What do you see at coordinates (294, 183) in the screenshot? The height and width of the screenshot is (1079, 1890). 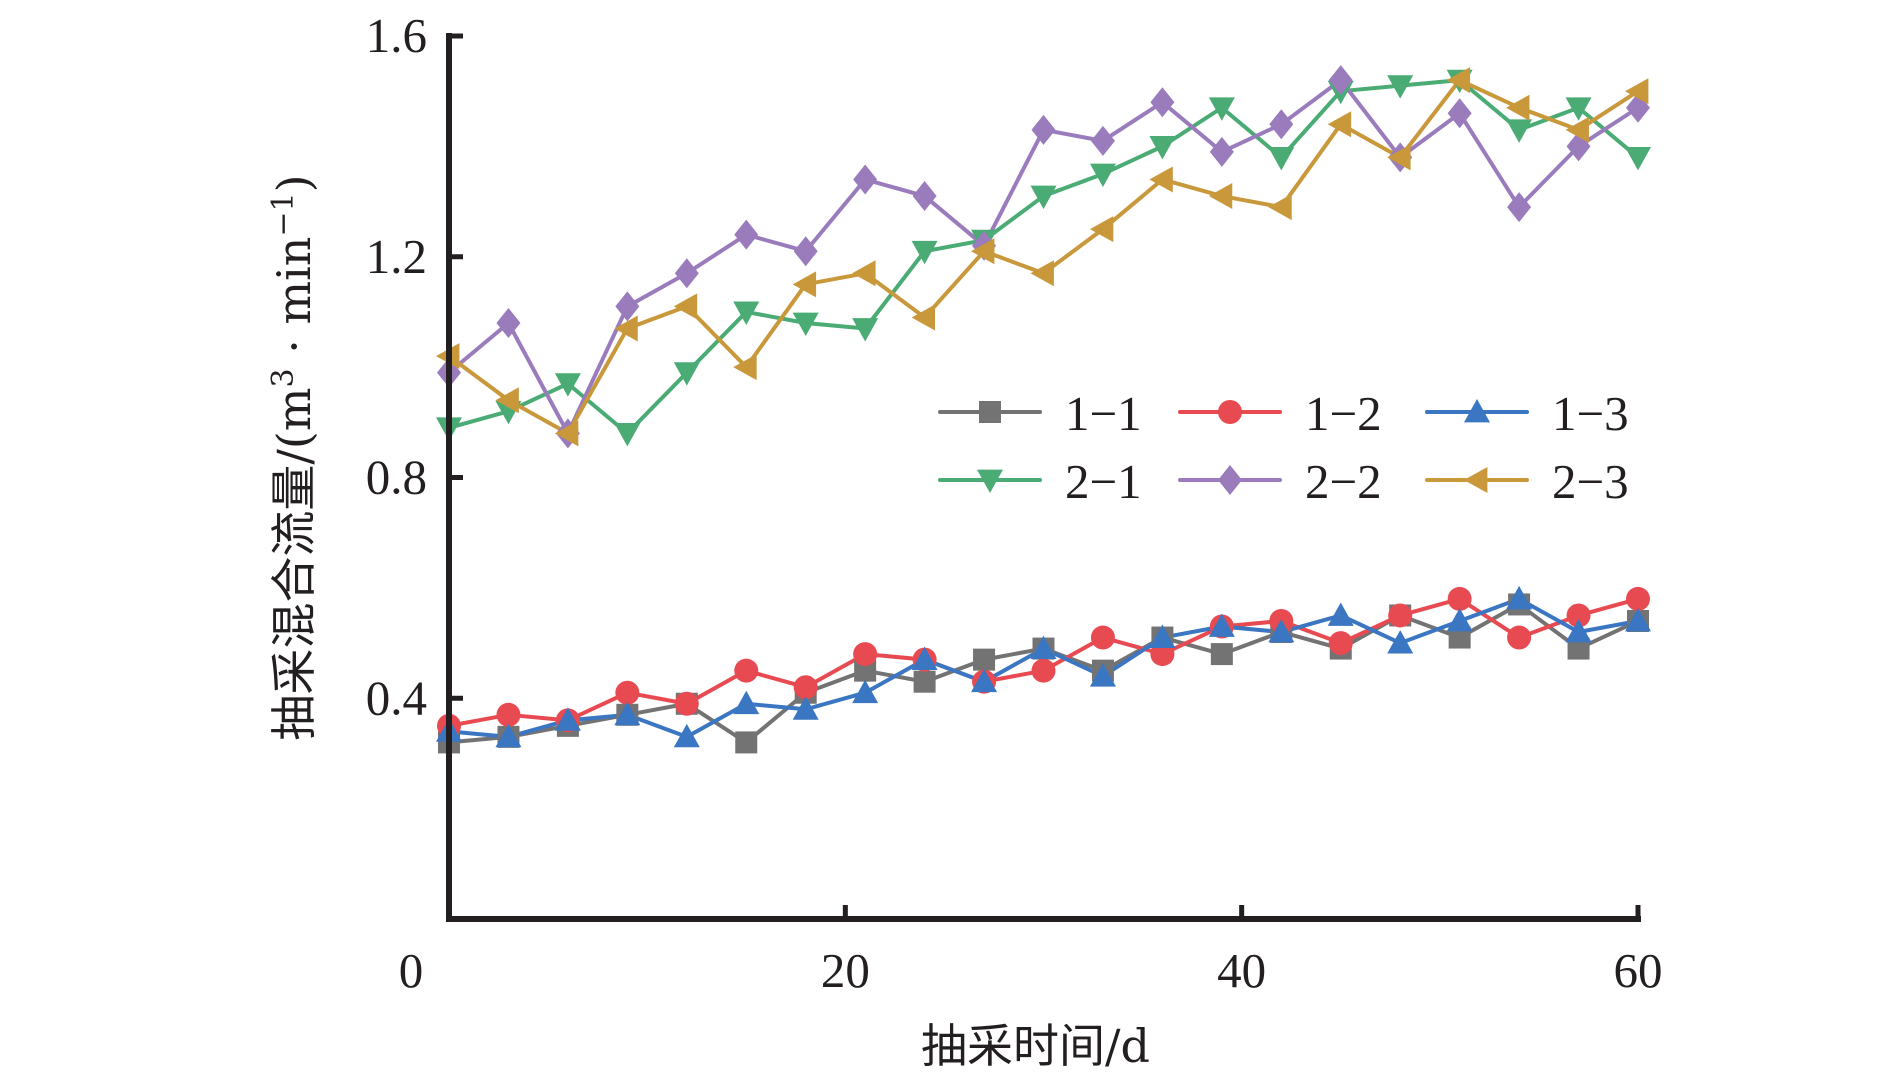 I see `y-axis-title-end: )` at bounding box center [294, 183].